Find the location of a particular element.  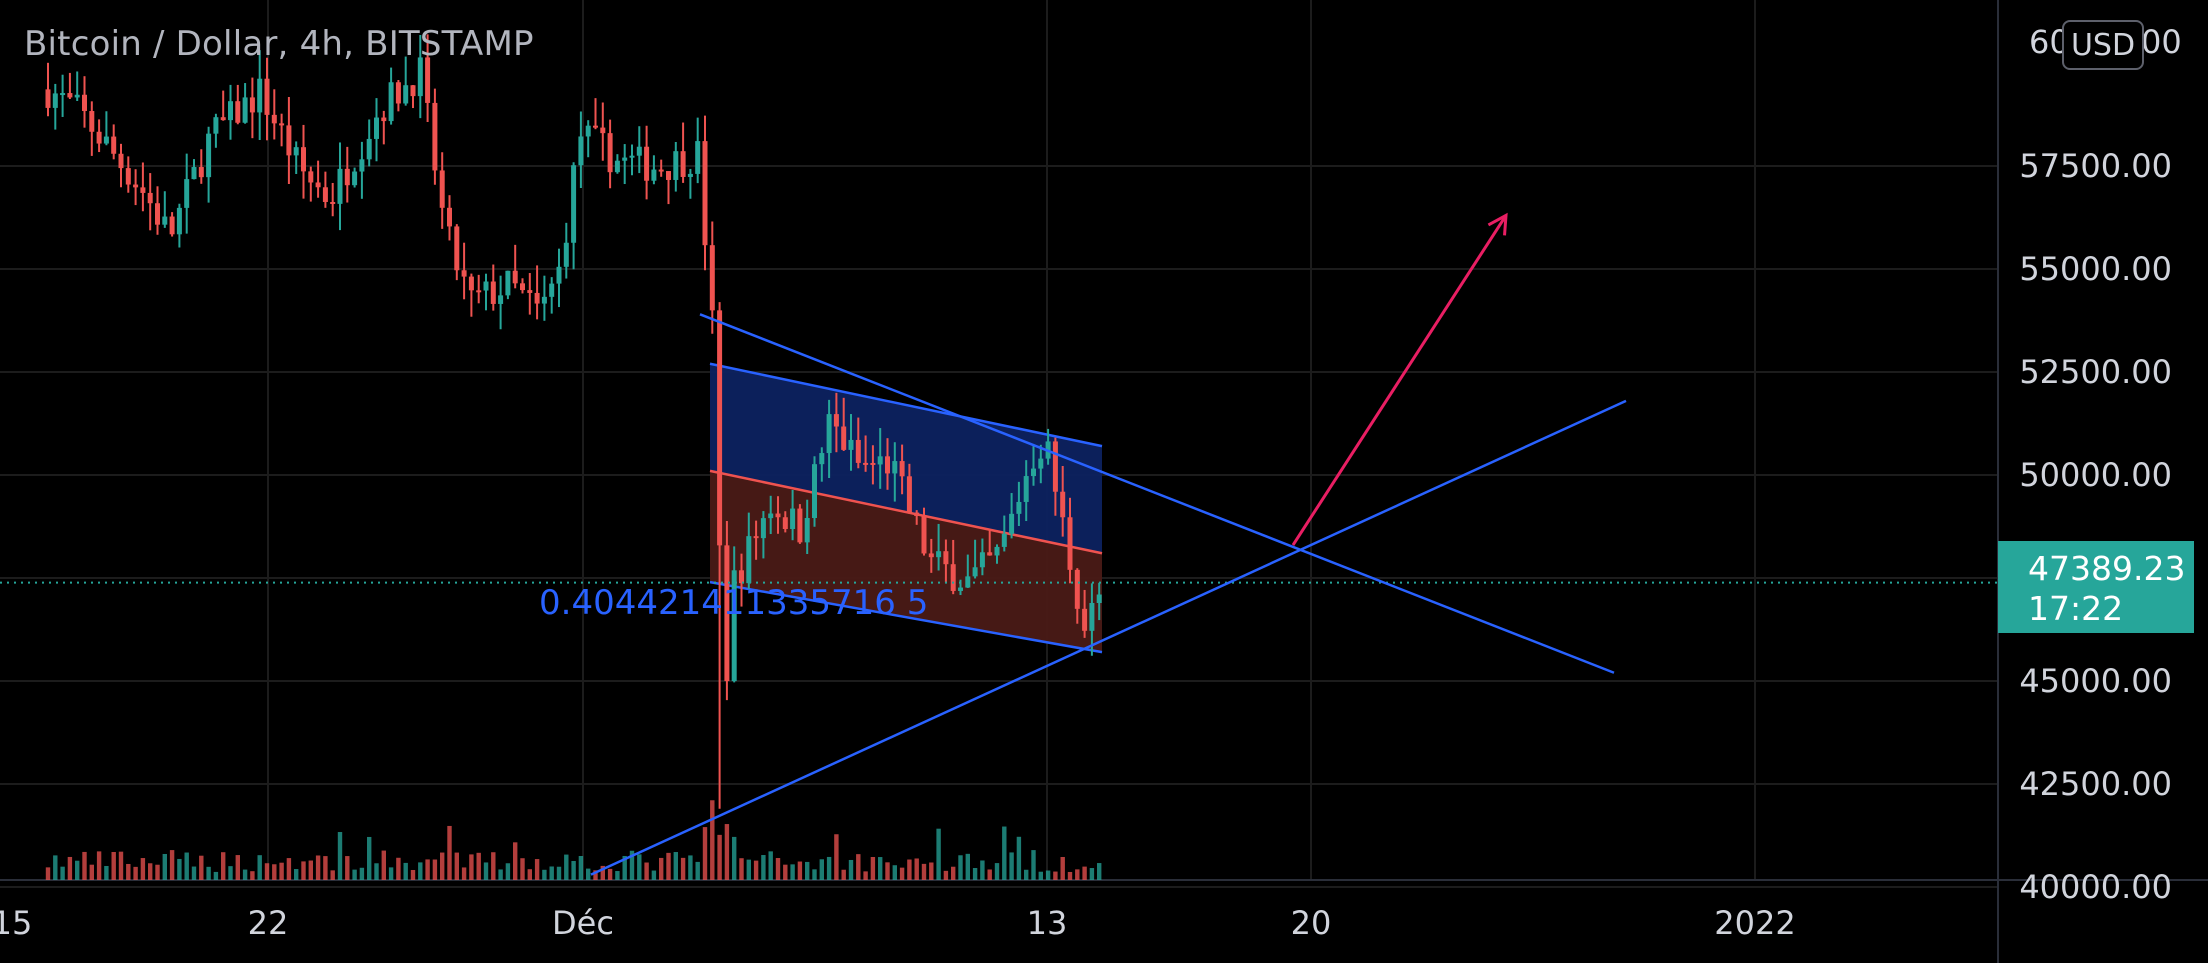

currency-button: USD is located at coordinates (2103, 45).